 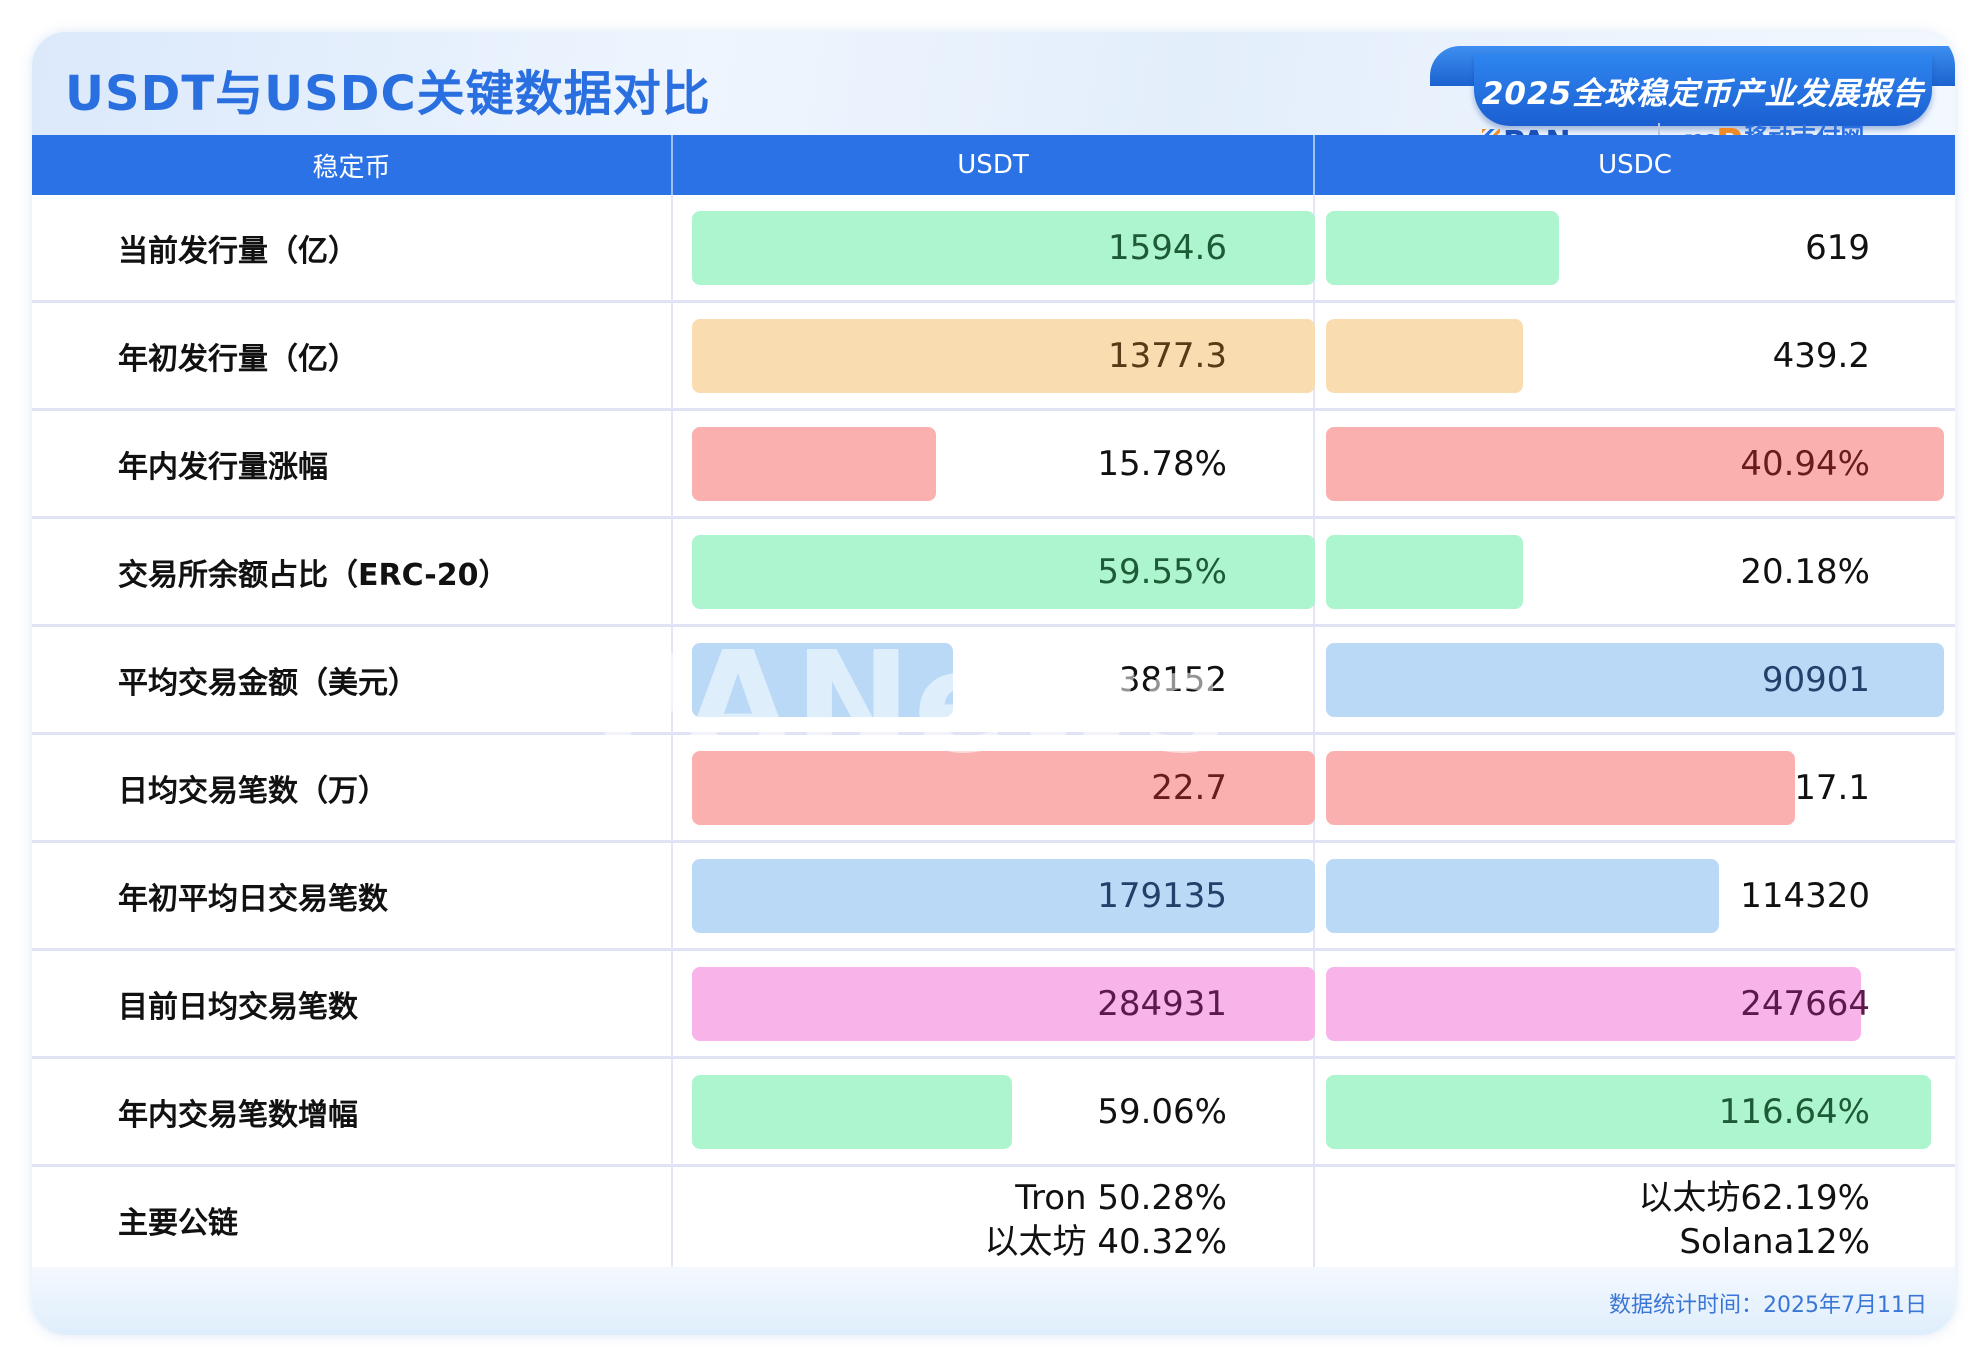 I want to click on row-label: 年内交易笔数增幅, so click(x=352, y=1111).